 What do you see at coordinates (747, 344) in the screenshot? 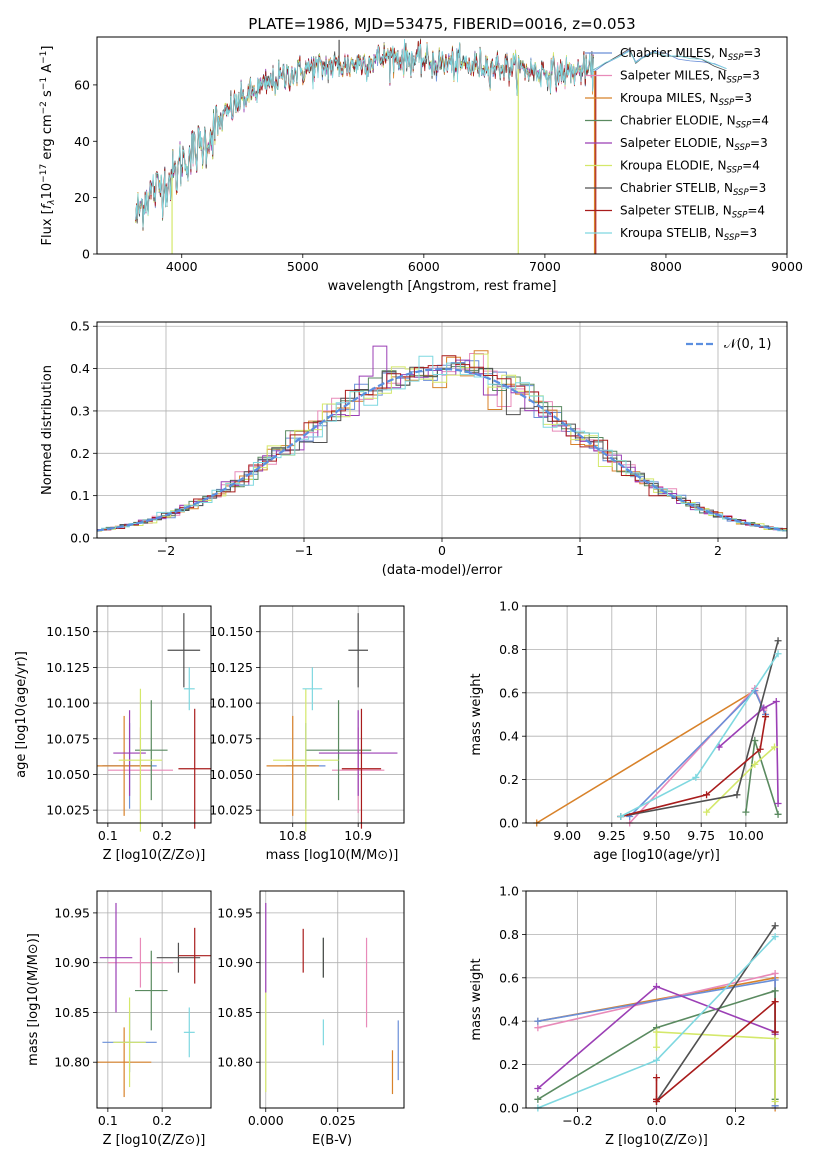
I see `normal-legend: 𝒩(0, 1)` at bounding box center [747, 344].